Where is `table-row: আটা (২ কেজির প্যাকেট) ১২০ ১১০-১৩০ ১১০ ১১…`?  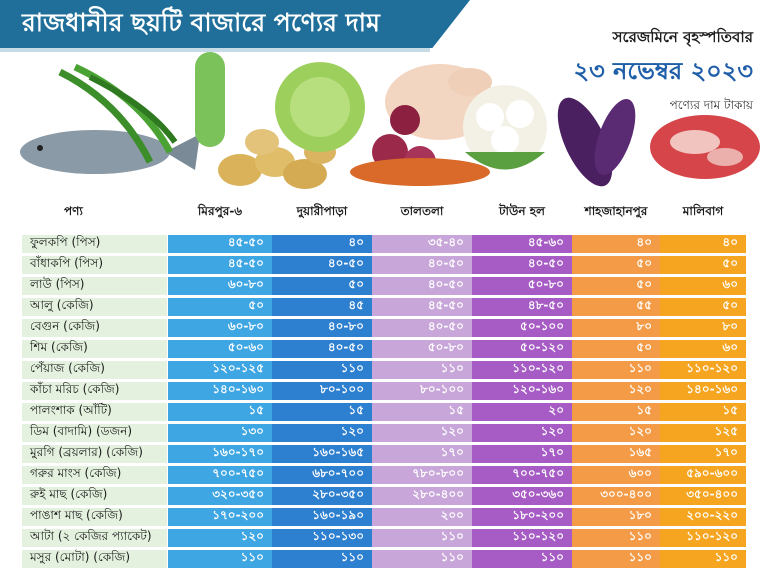
table-row: আটা (২ কেজির প্যাকেট) ১২০ ১১০-১৩০ ১১০ ১১… is located at coordinates (384, 538).